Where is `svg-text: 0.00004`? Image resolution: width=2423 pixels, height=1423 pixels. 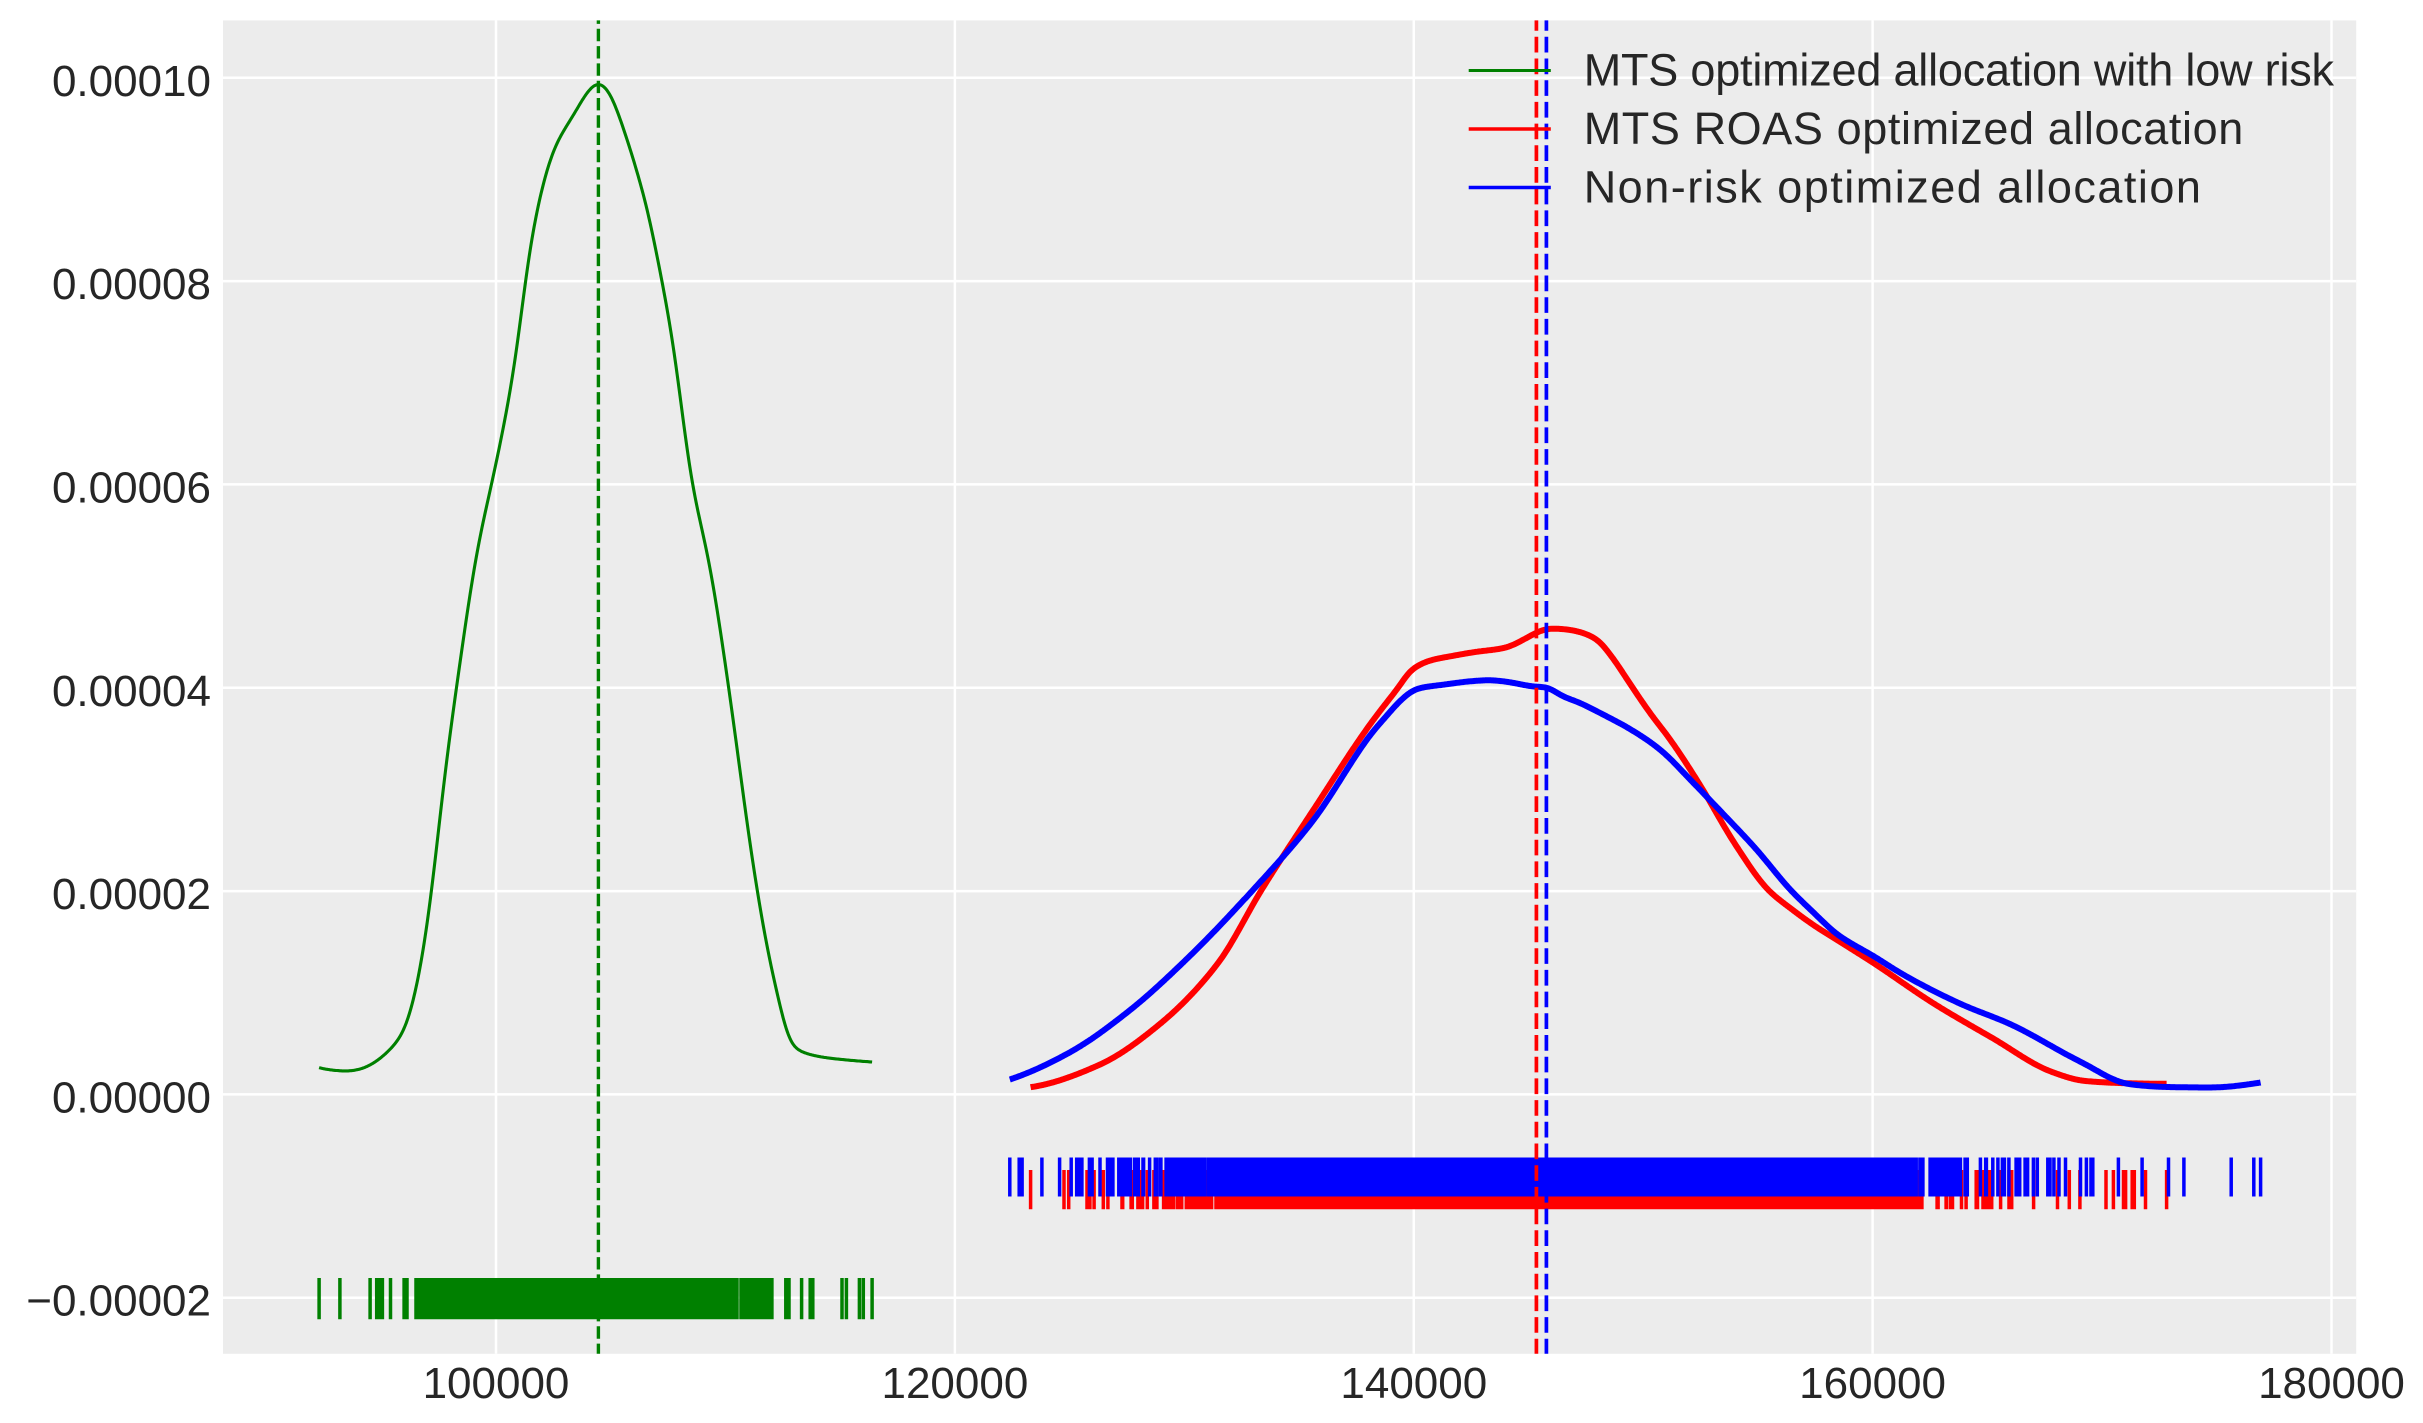 svg-text: 0.00004 is located at coordinates (131, 691).